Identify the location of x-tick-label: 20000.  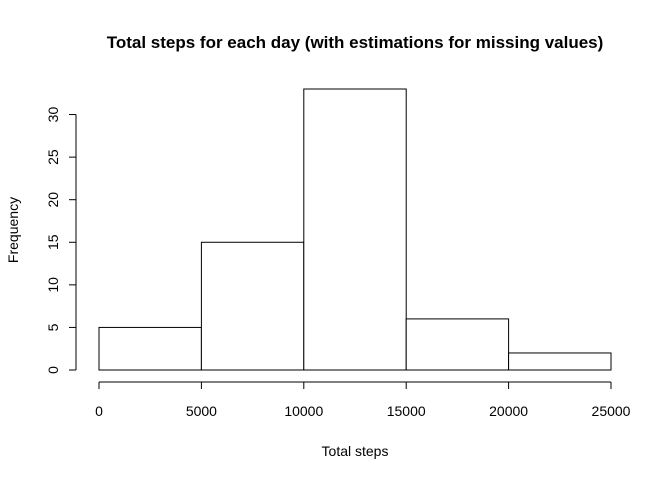
(508, 411).